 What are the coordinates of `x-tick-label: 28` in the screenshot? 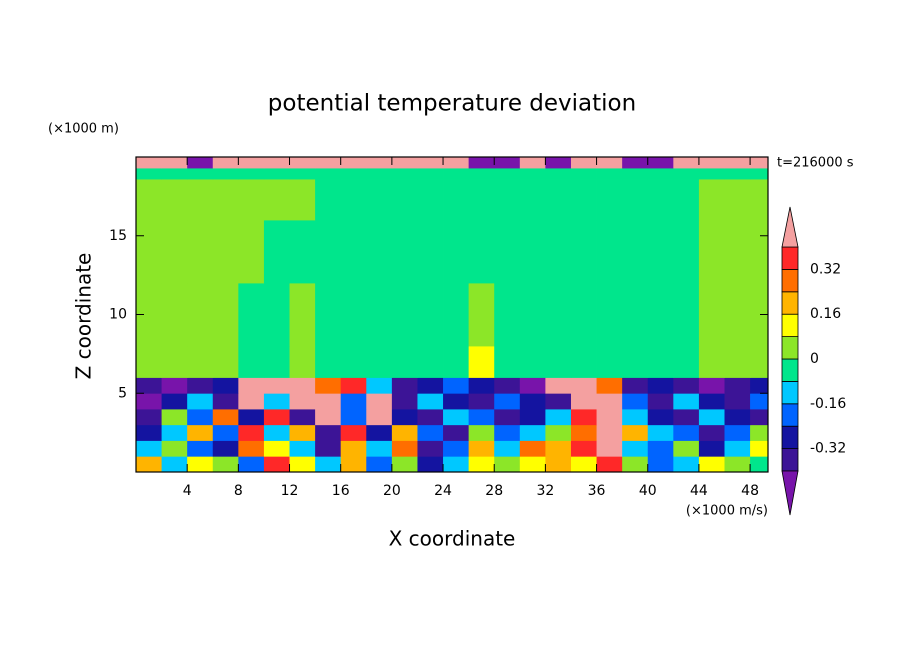 It's located at (494, 491).